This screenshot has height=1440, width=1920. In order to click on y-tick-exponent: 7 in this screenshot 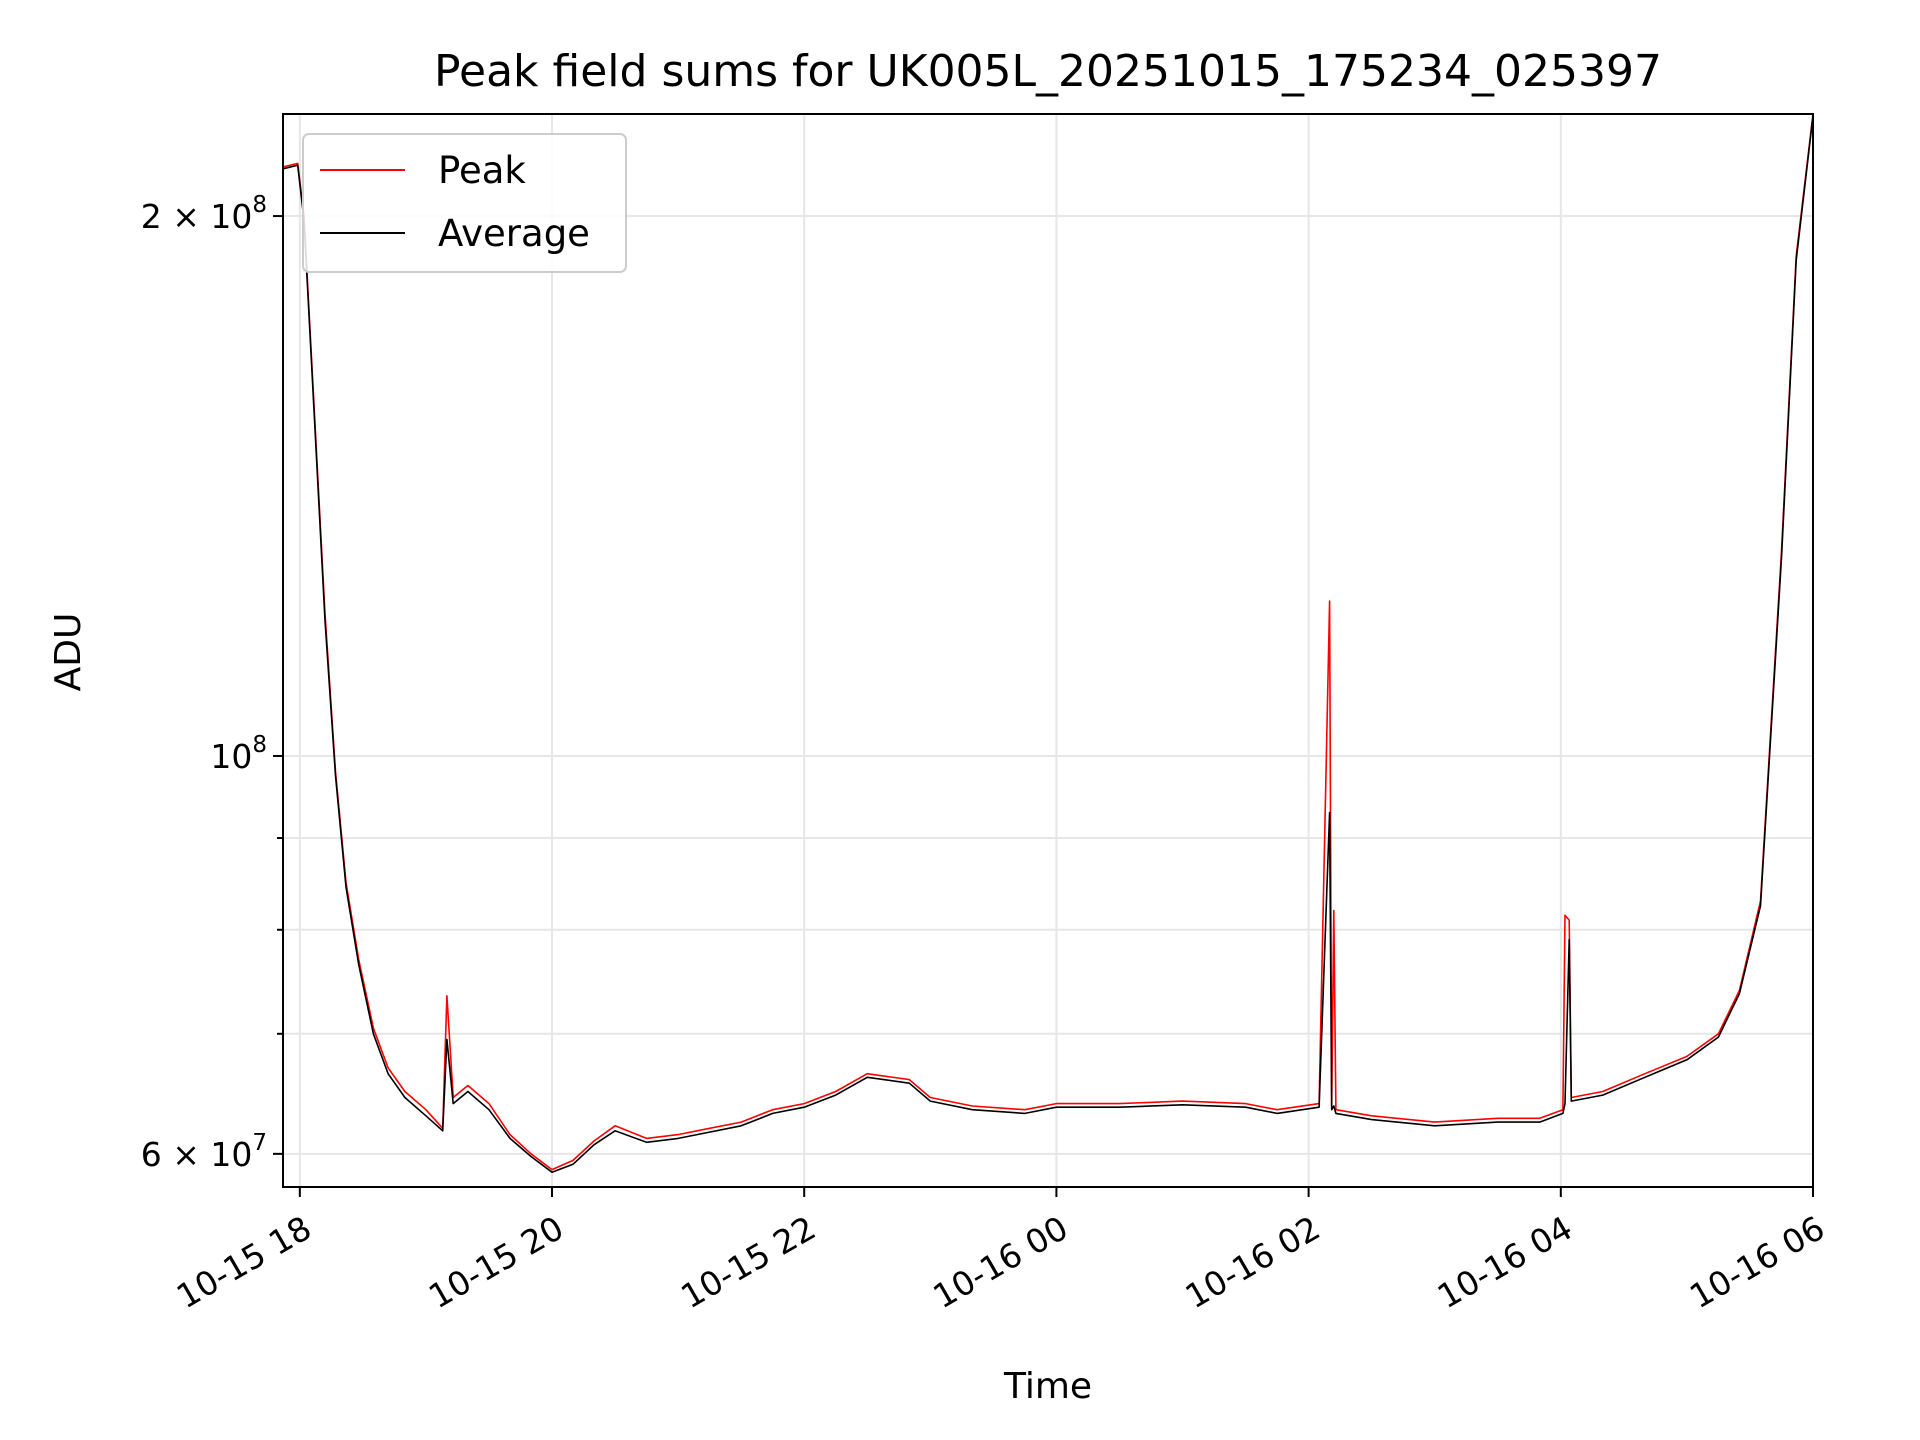, I will do `click(259, 1143)`.